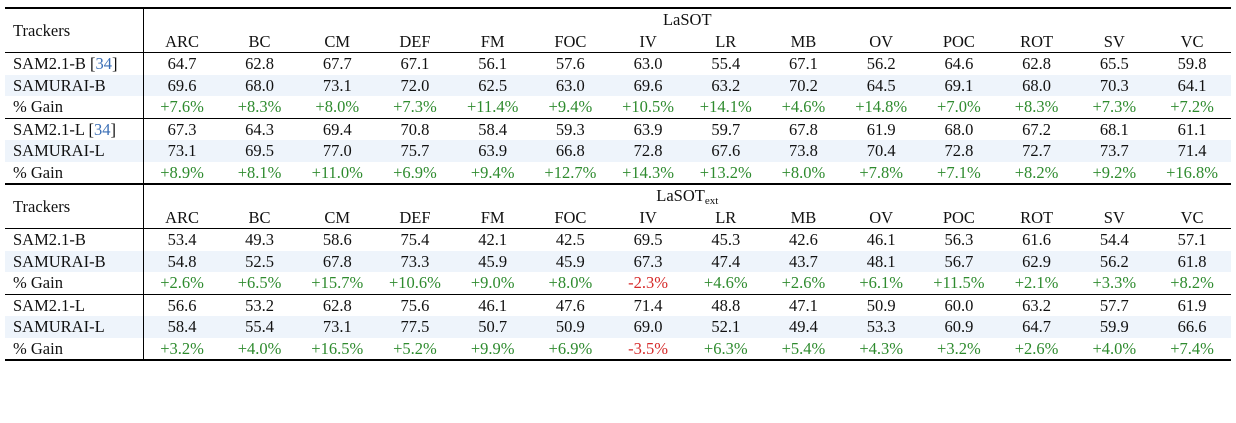 Image resolution: width=1236 pixels, height=423 pixels. I want to click on section-header-row: Trackers LaSOT, so click(618, 30).